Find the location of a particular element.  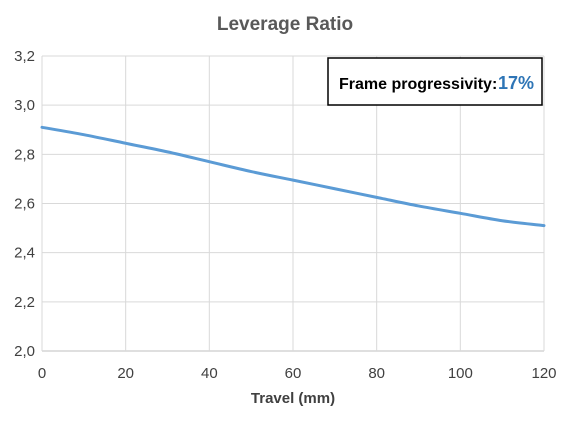

annotation-label: Frame progressivity: is located at coordinates (418, 84).